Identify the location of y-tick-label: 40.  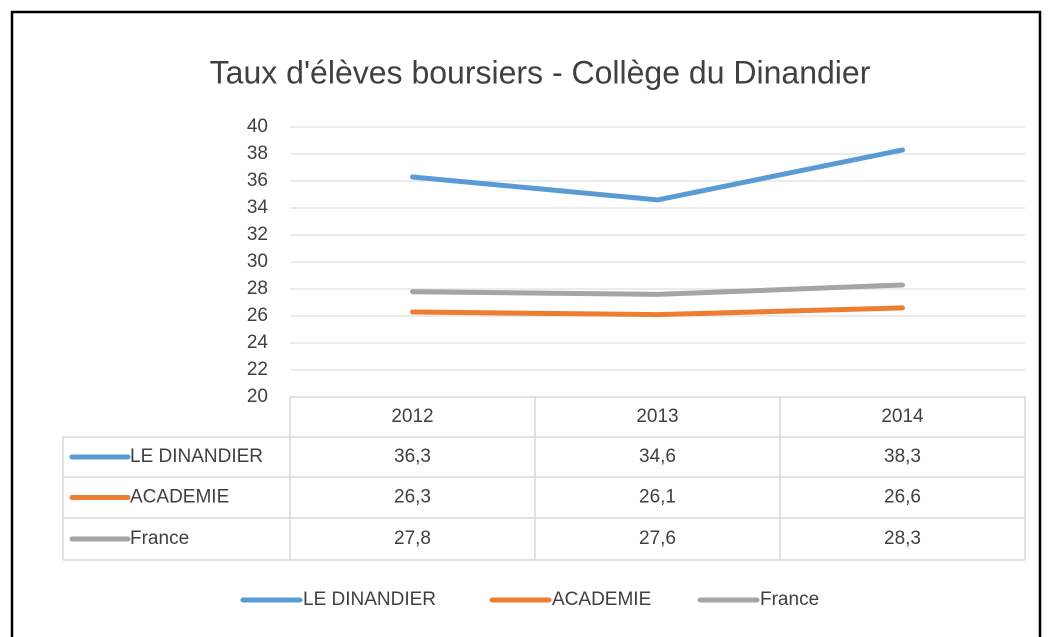
(257, 126).